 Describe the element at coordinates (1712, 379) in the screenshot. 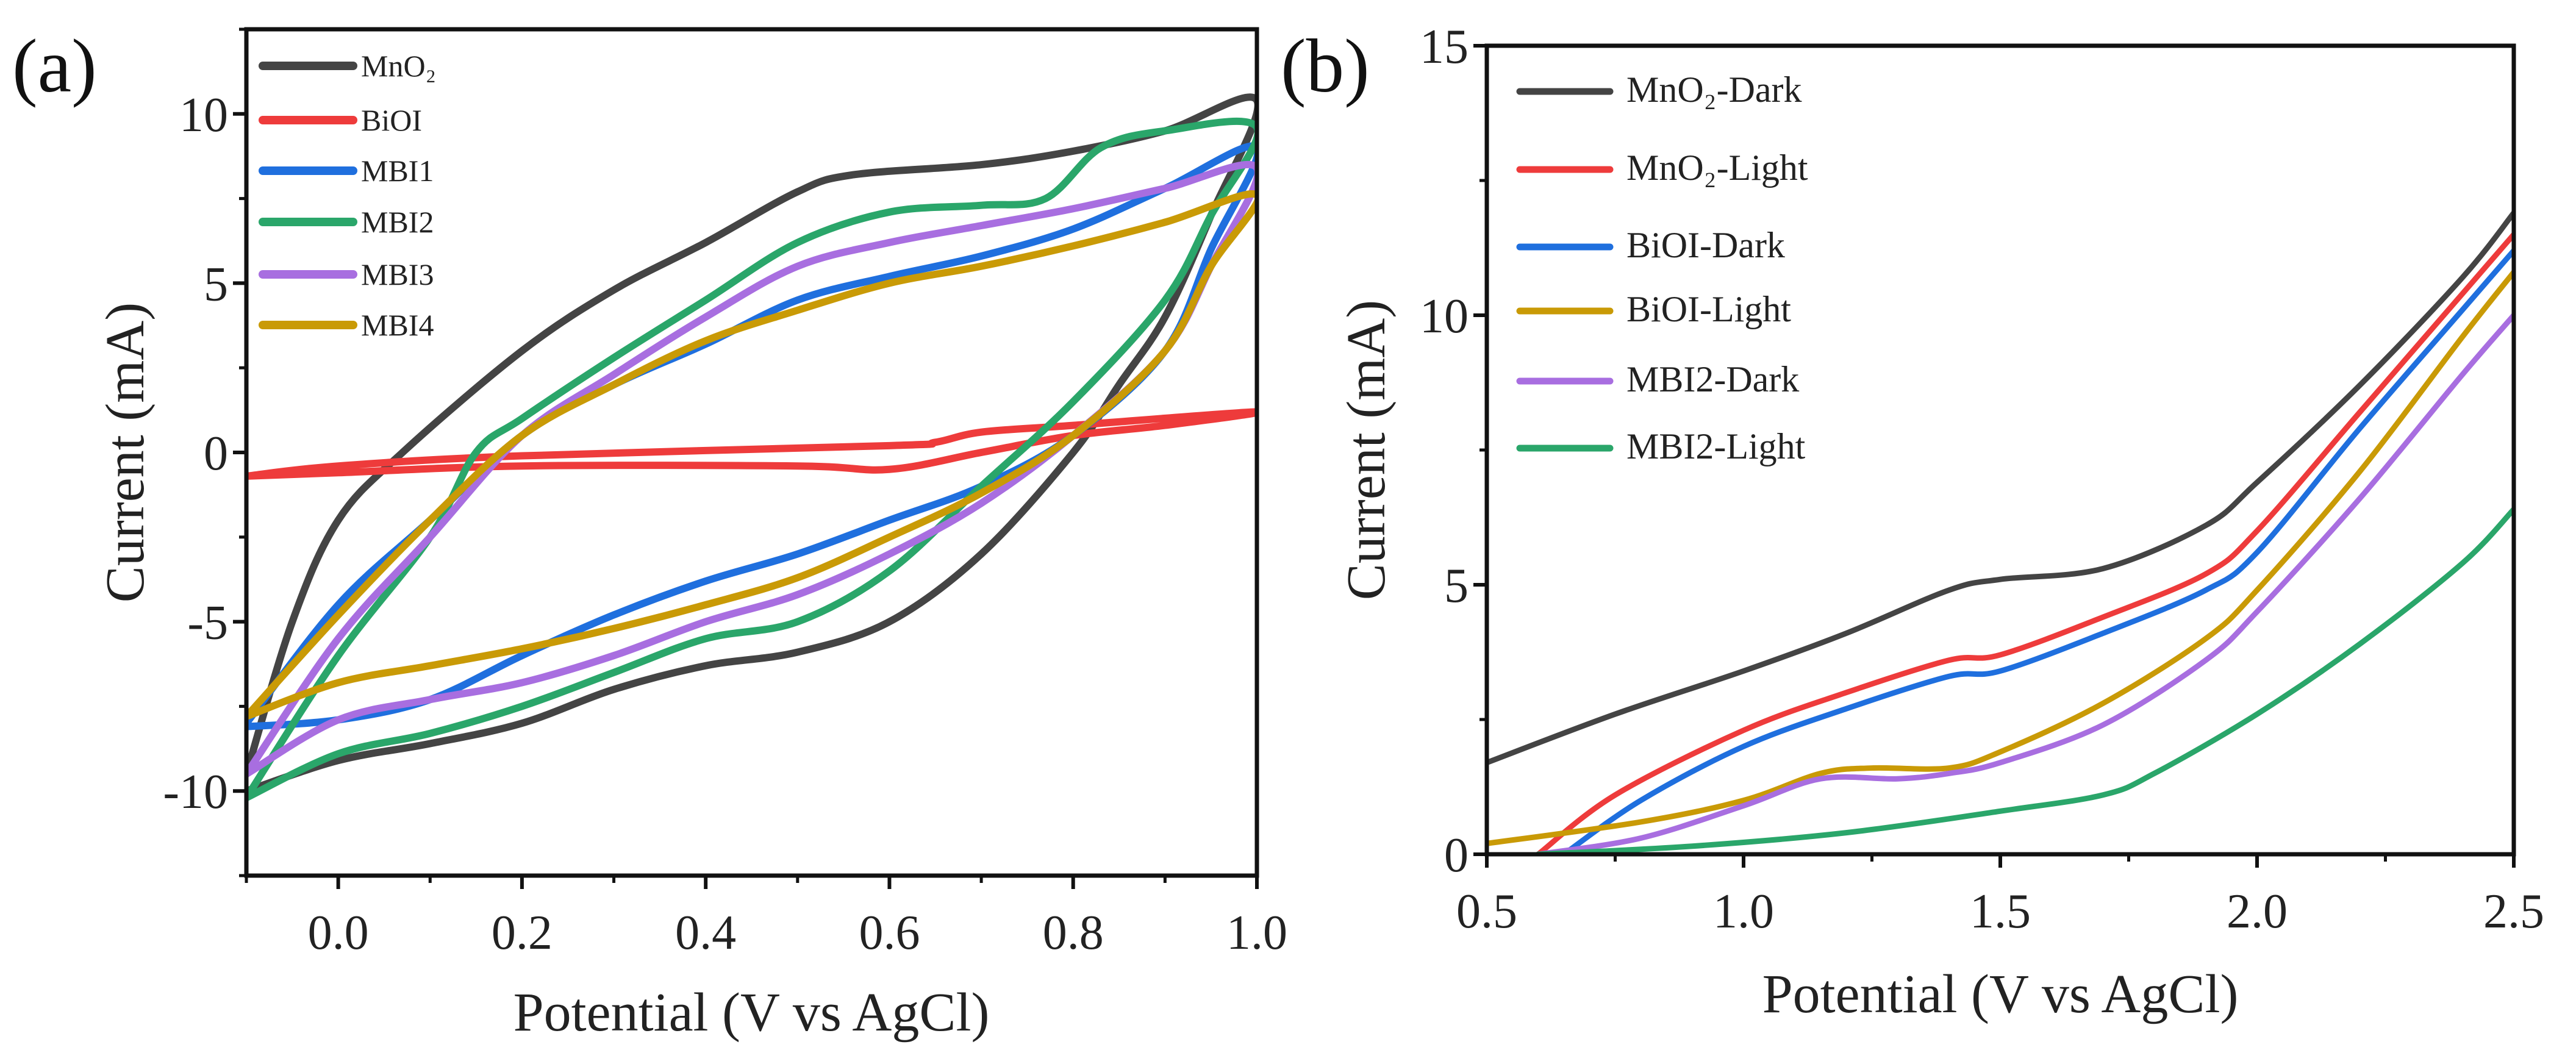

I see `legend-label: MBI2-Dark` at that location.